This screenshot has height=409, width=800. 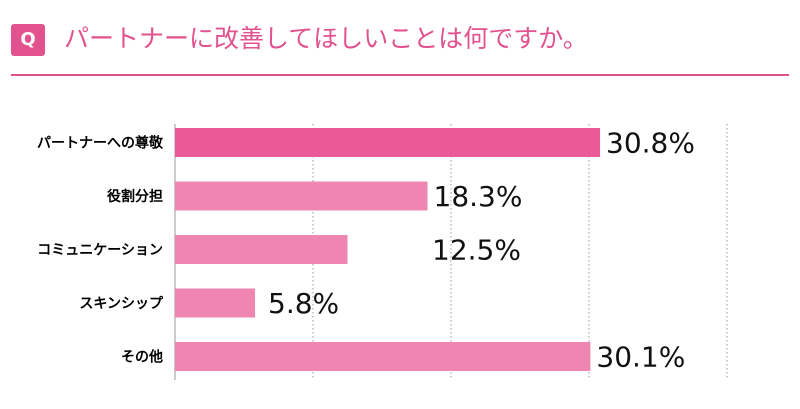 I want to click on page-title: パートナーに改善してほしいことは何ですか。, so click(x=326, y=38).